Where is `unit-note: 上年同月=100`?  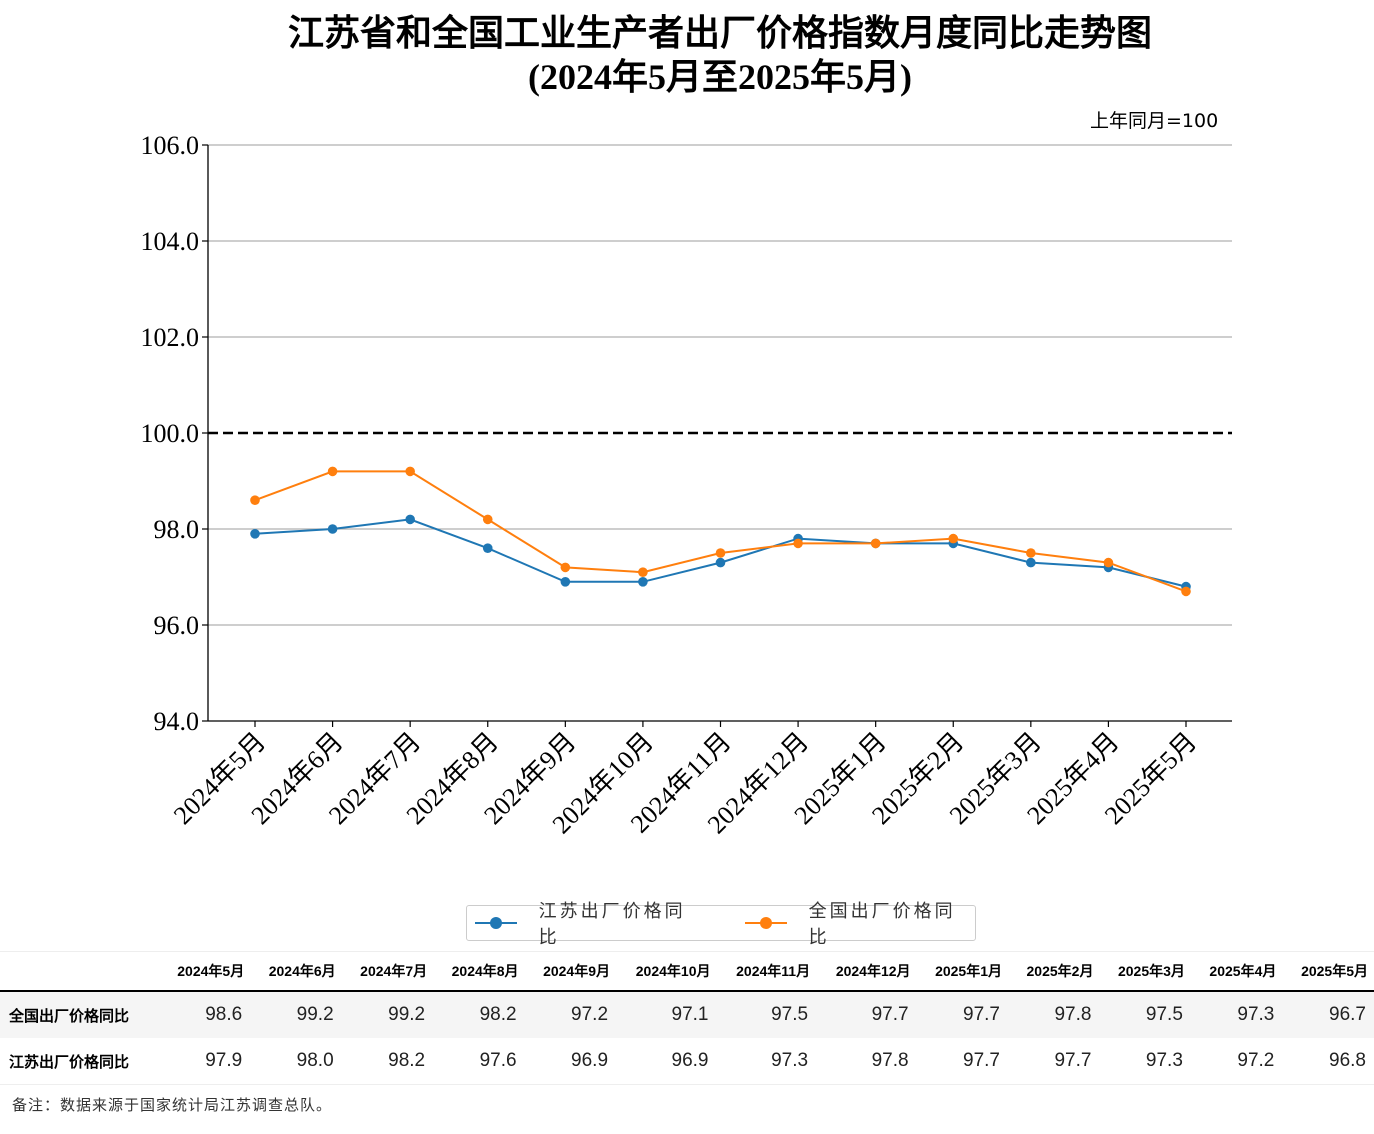 unit-note: 上年同月=100 is located at coordinates (1154, 121).